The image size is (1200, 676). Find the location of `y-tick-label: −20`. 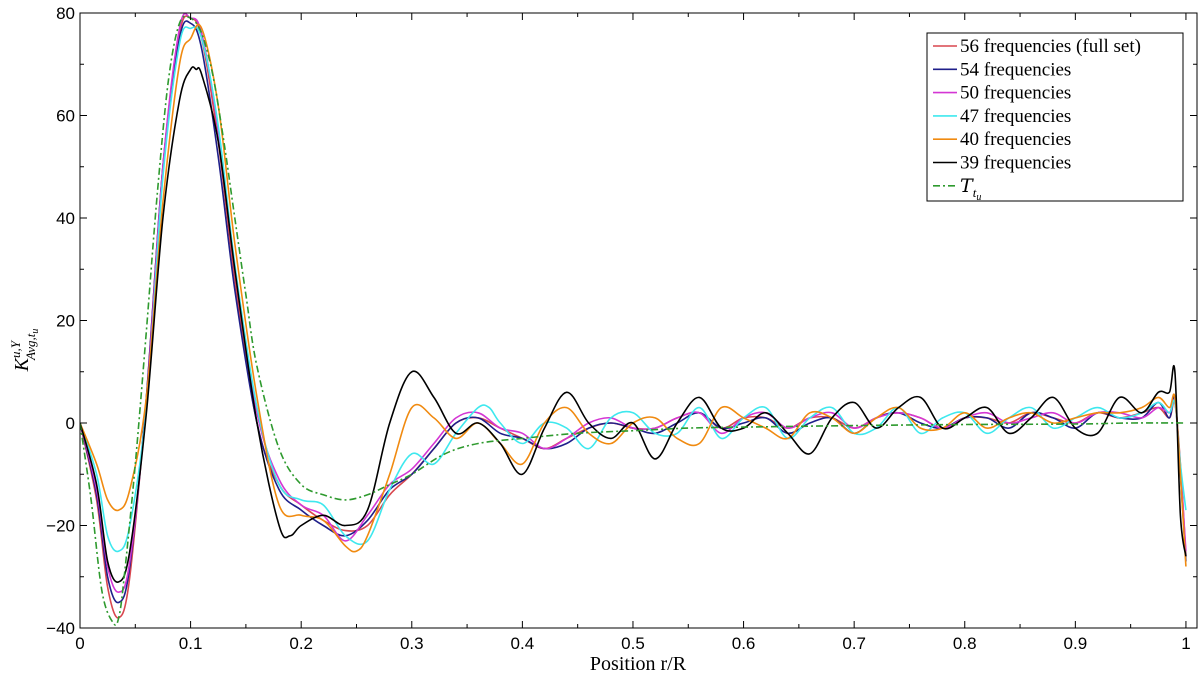

y-tick-label: −20 is located at coordinates (60, 526).